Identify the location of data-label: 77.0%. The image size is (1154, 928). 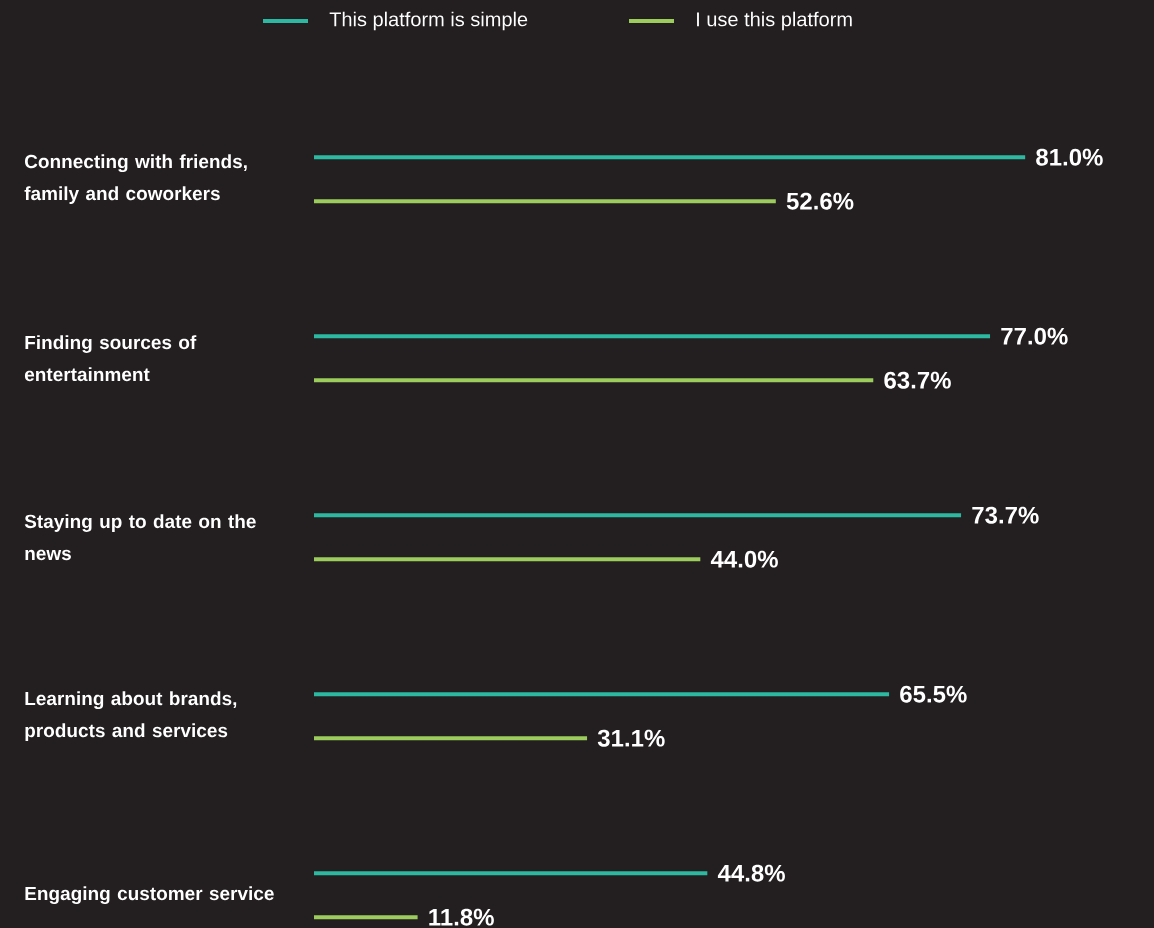
(1034, 336).